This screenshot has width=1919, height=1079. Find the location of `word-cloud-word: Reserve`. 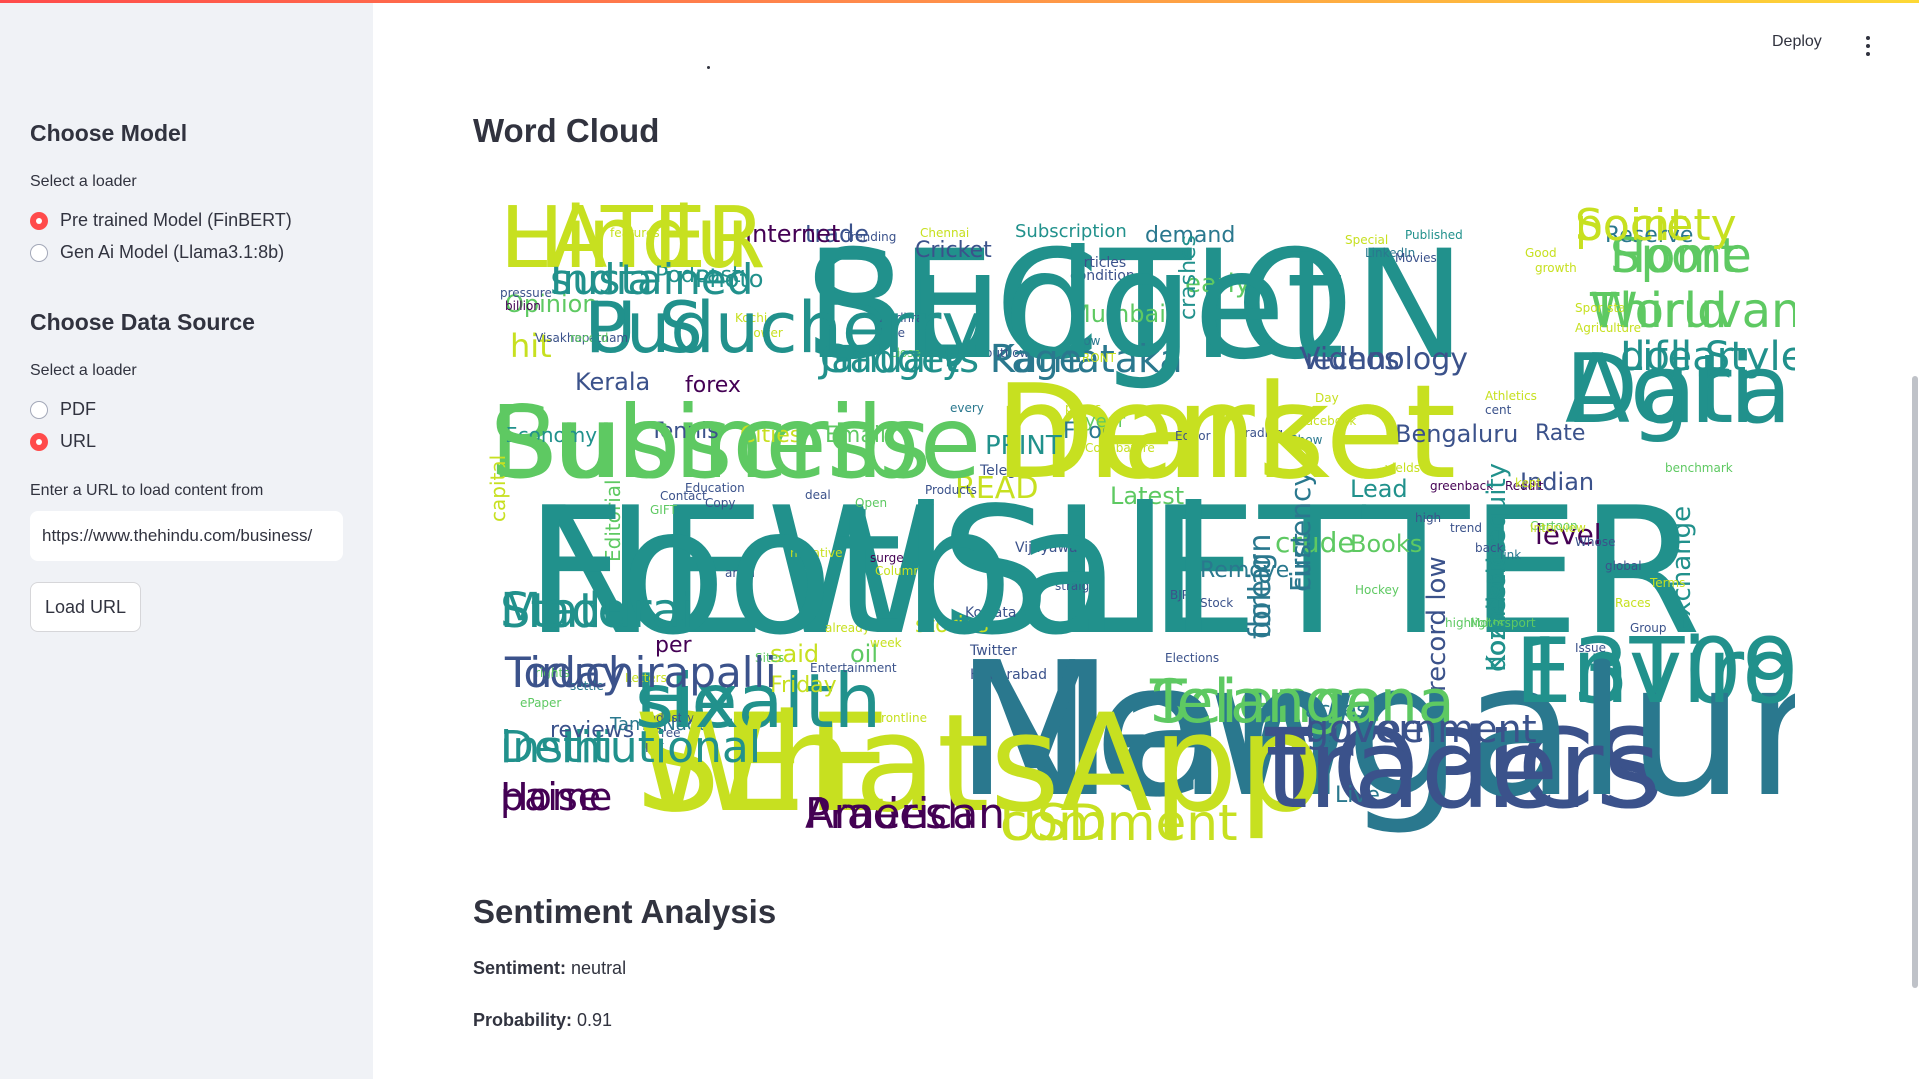

word-cloud-word: Reserve is located at coordinates (1649, 235).